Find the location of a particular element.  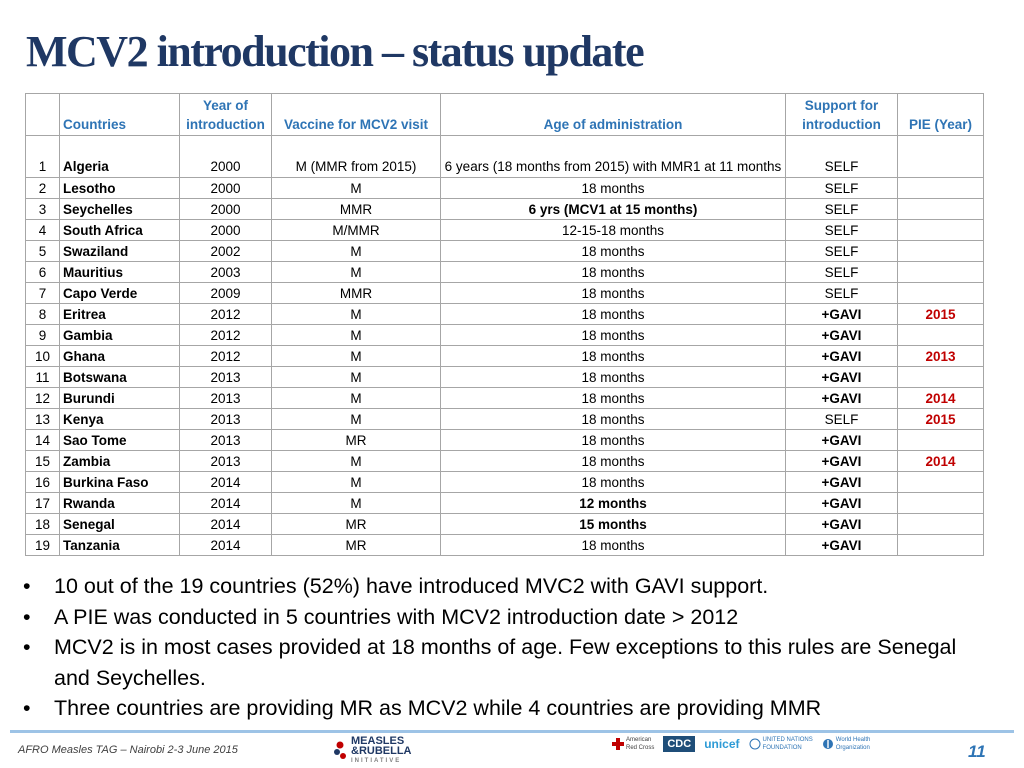

row-number-cell: 12 is located at coordinates (42, 398).